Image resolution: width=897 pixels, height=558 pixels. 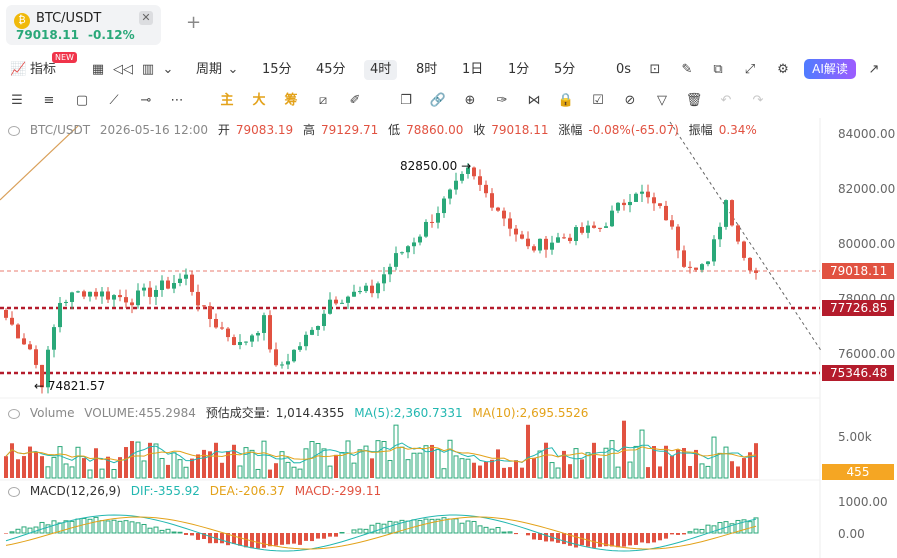 What do you see at coordinates (14, 491) in the screenshot?
I see `bell-icon` at bounding box center [14, 491].